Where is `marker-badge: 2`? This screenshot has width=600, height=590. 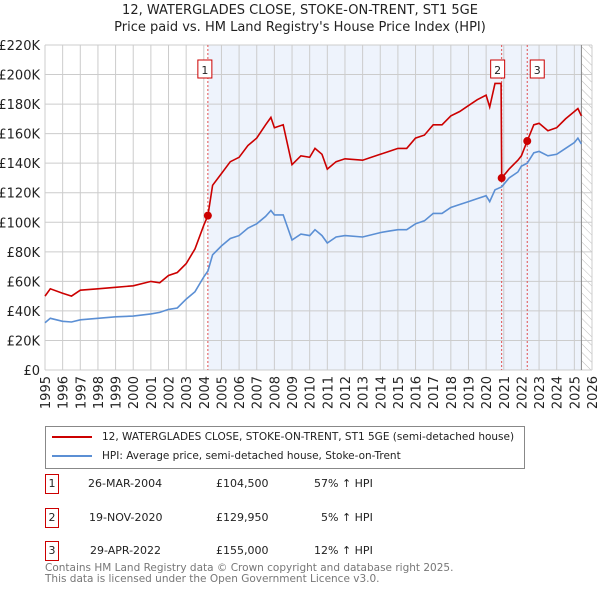 marker-badge: 2 is located at coordinates (52, 518).